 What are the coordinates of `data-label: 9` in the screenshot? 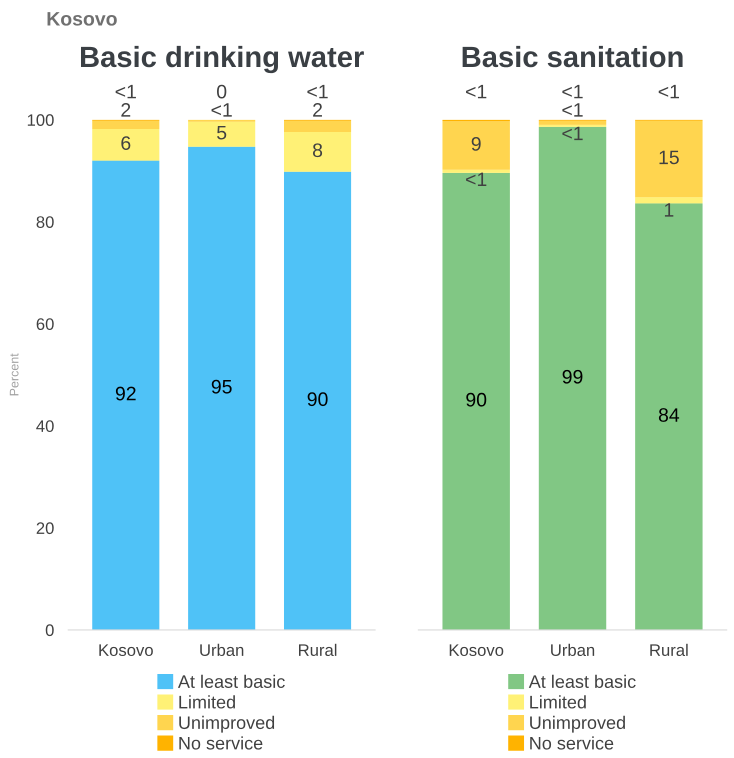 It's located at (476, 143).